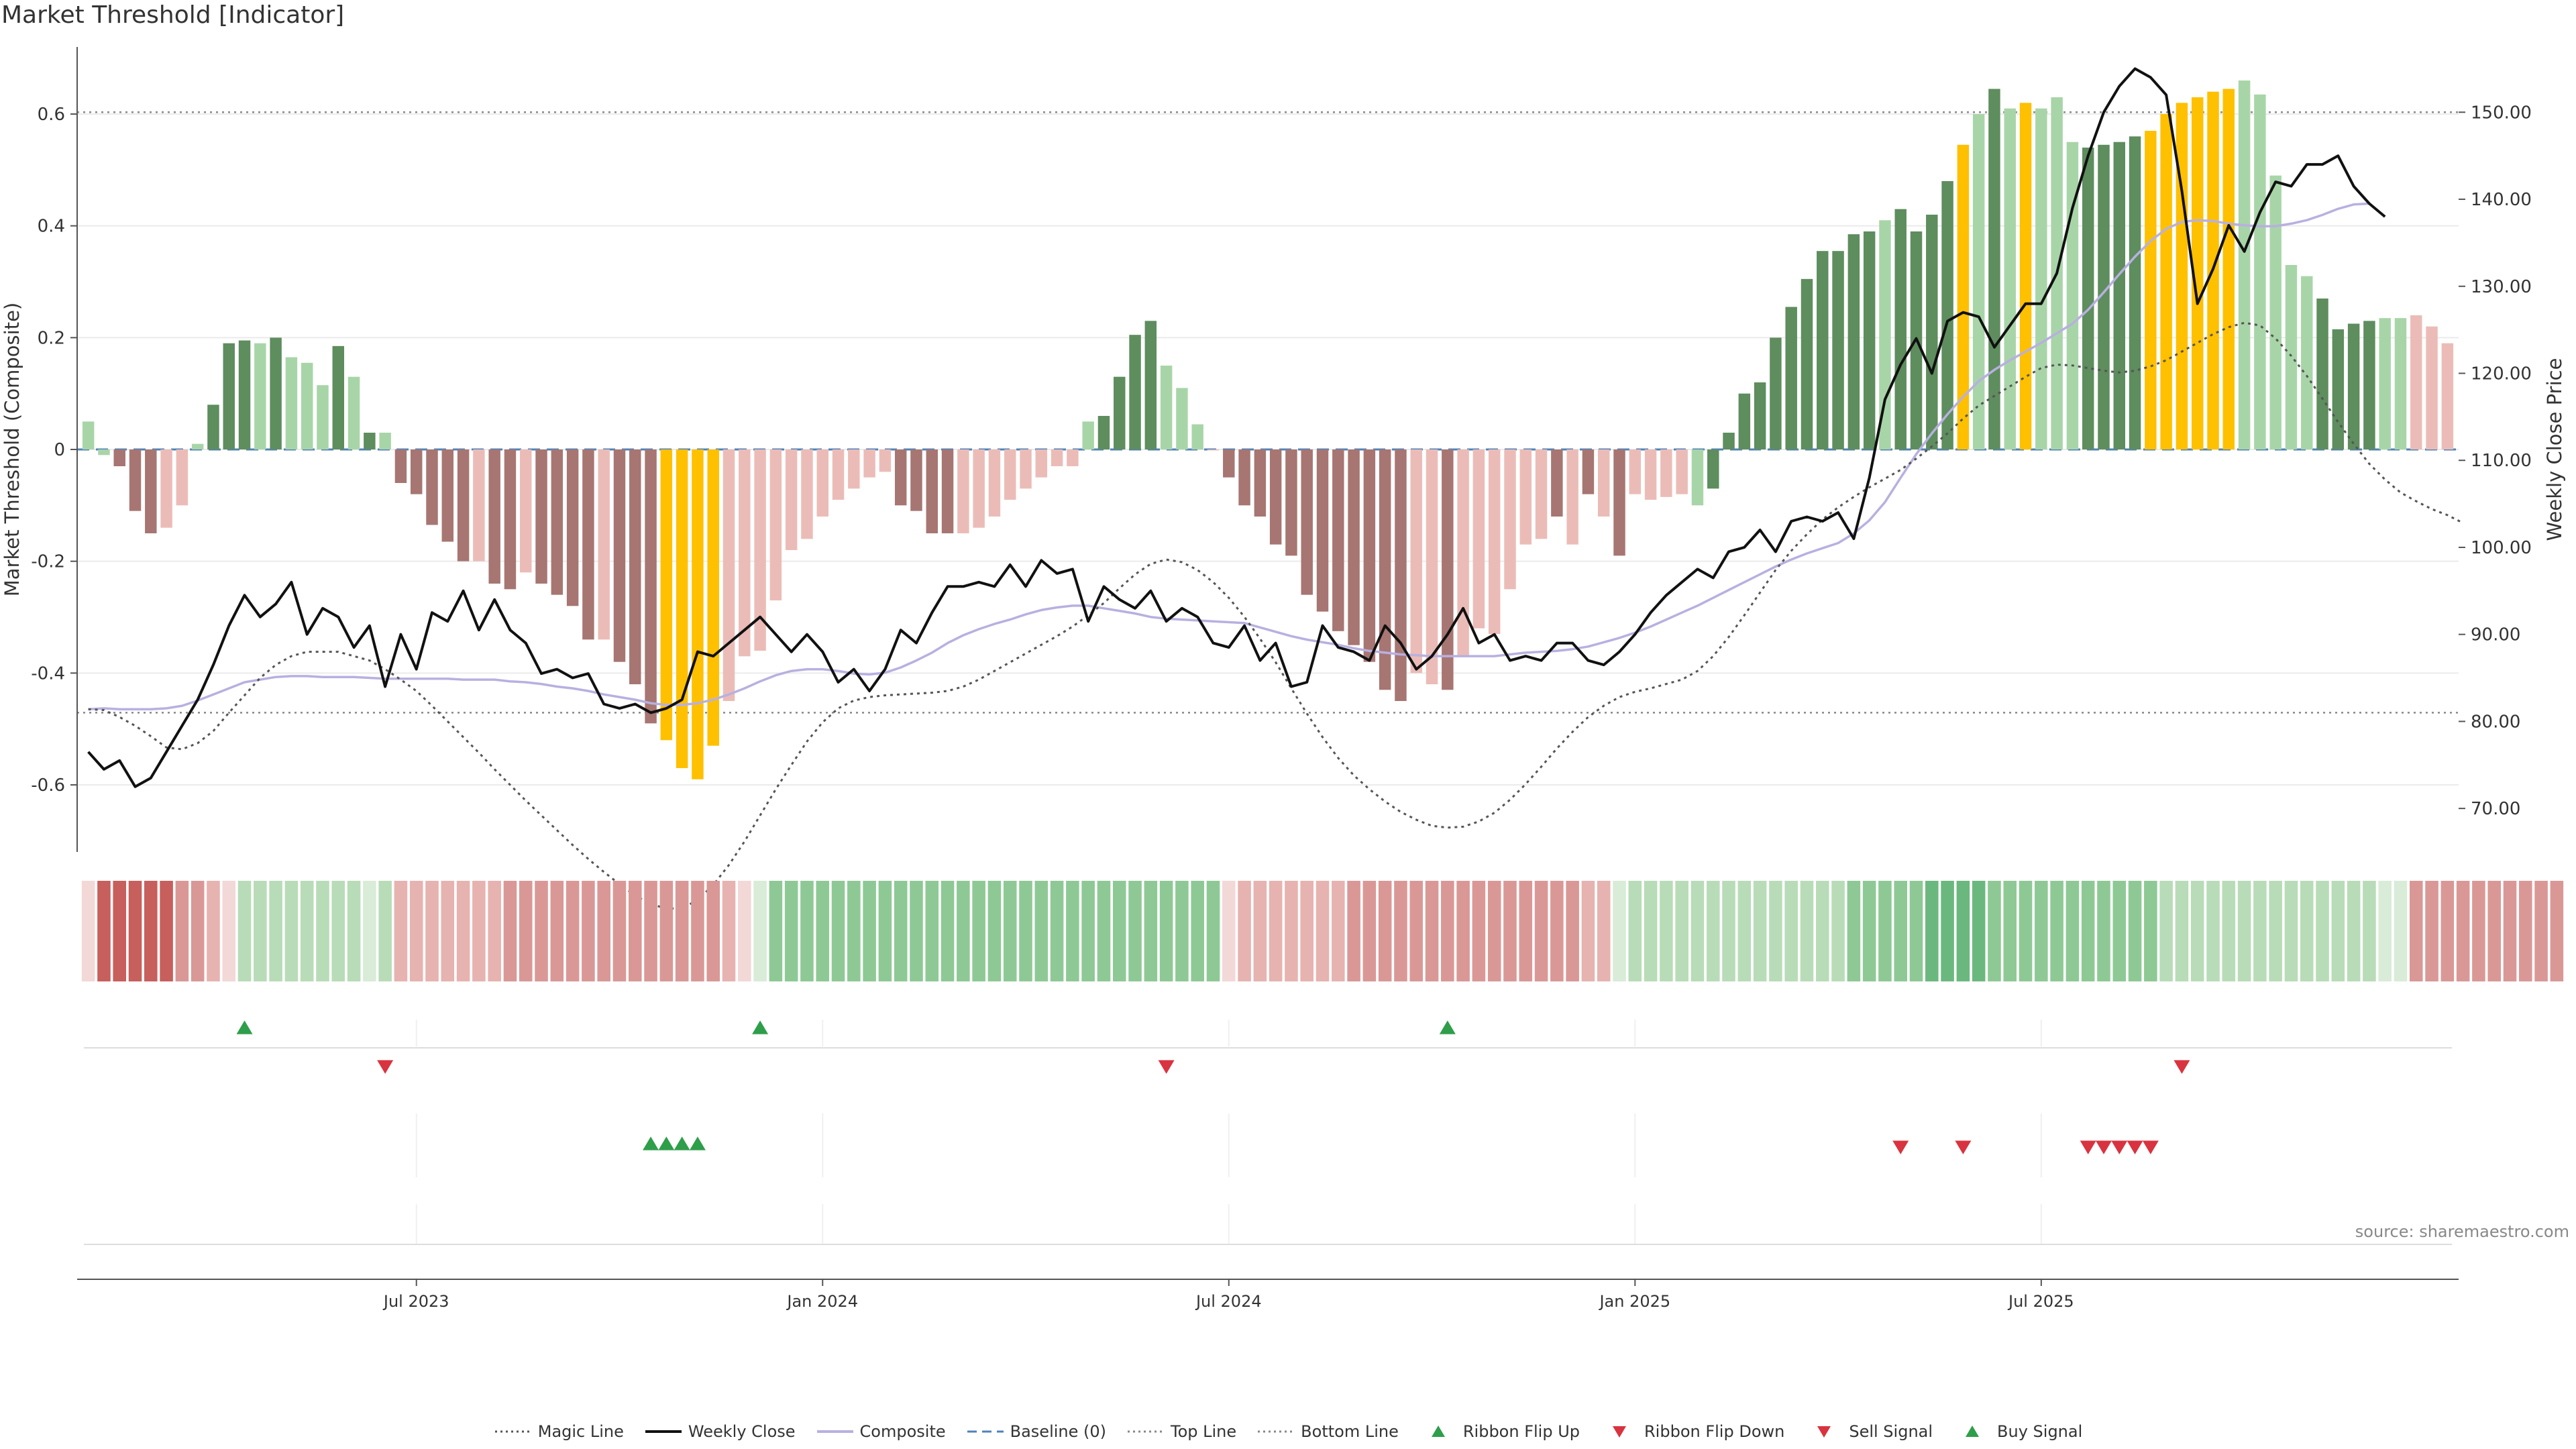  I want to click on legend-item: Magic Line, so click(559, 1431).